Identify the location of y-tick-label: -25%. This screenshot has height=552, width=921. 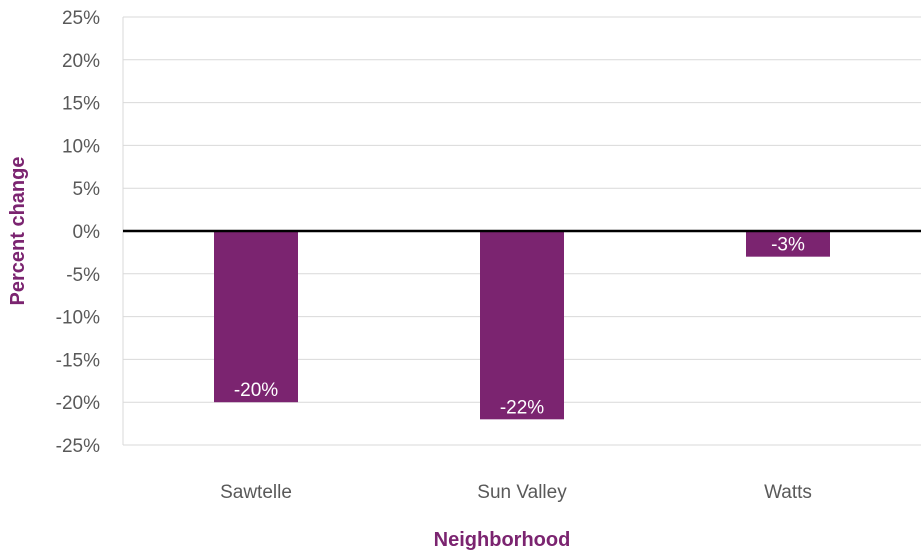
(78, 446).